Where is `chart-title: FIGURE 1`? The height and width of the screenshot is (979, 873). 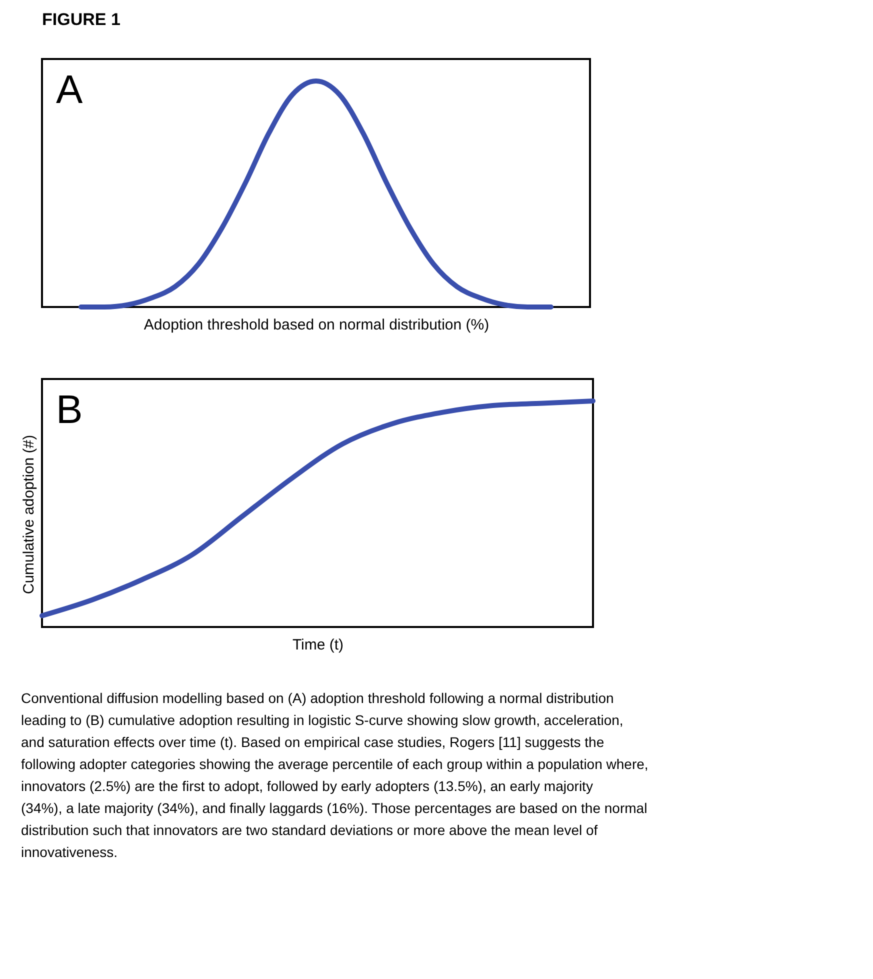 chart-title: FIGURE 1 is located at coordinates (81, 19).